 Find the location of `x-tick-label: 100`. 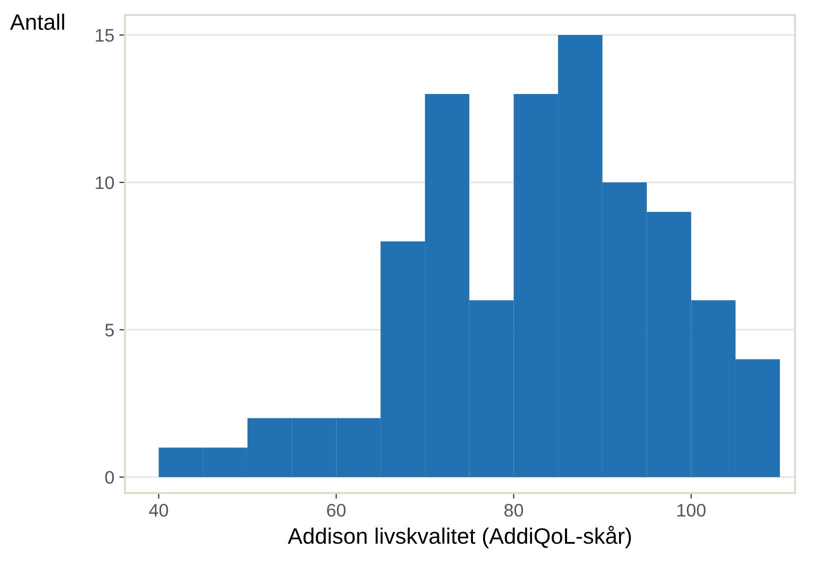

x-tick-label: 100 is located at coordinates (691, 510).